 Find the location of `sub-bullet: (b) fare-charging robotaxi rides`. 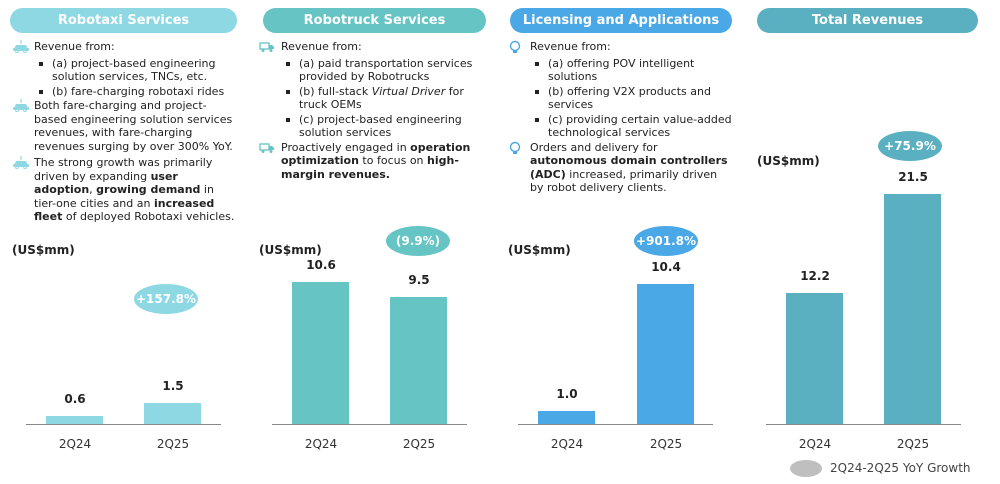

sub-bullet: (b) fare-charging robotaxi rides is located at coordinates (124, 92).